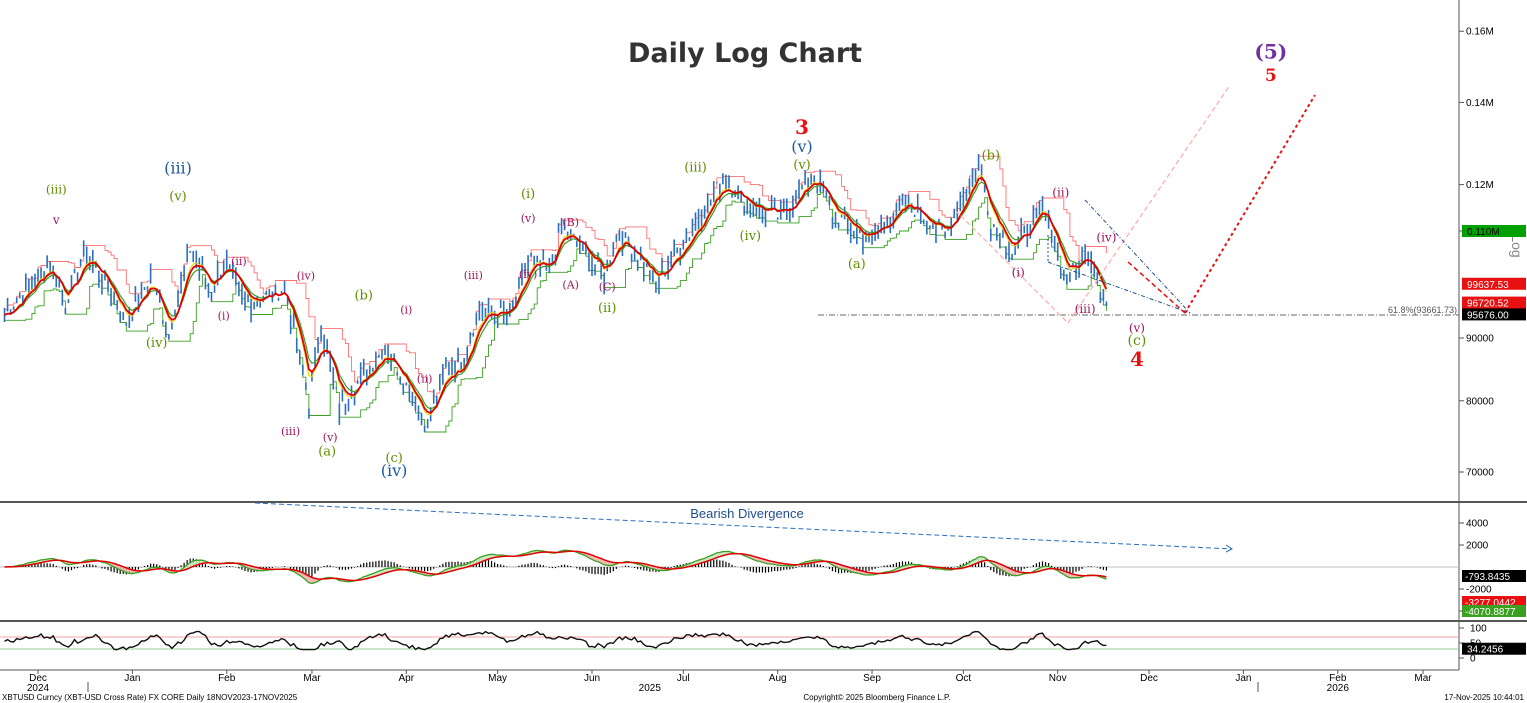  Describe the element at coordinates (1490, 603) in the screenshot. I see `svg-text: -3277.0442` at that location.